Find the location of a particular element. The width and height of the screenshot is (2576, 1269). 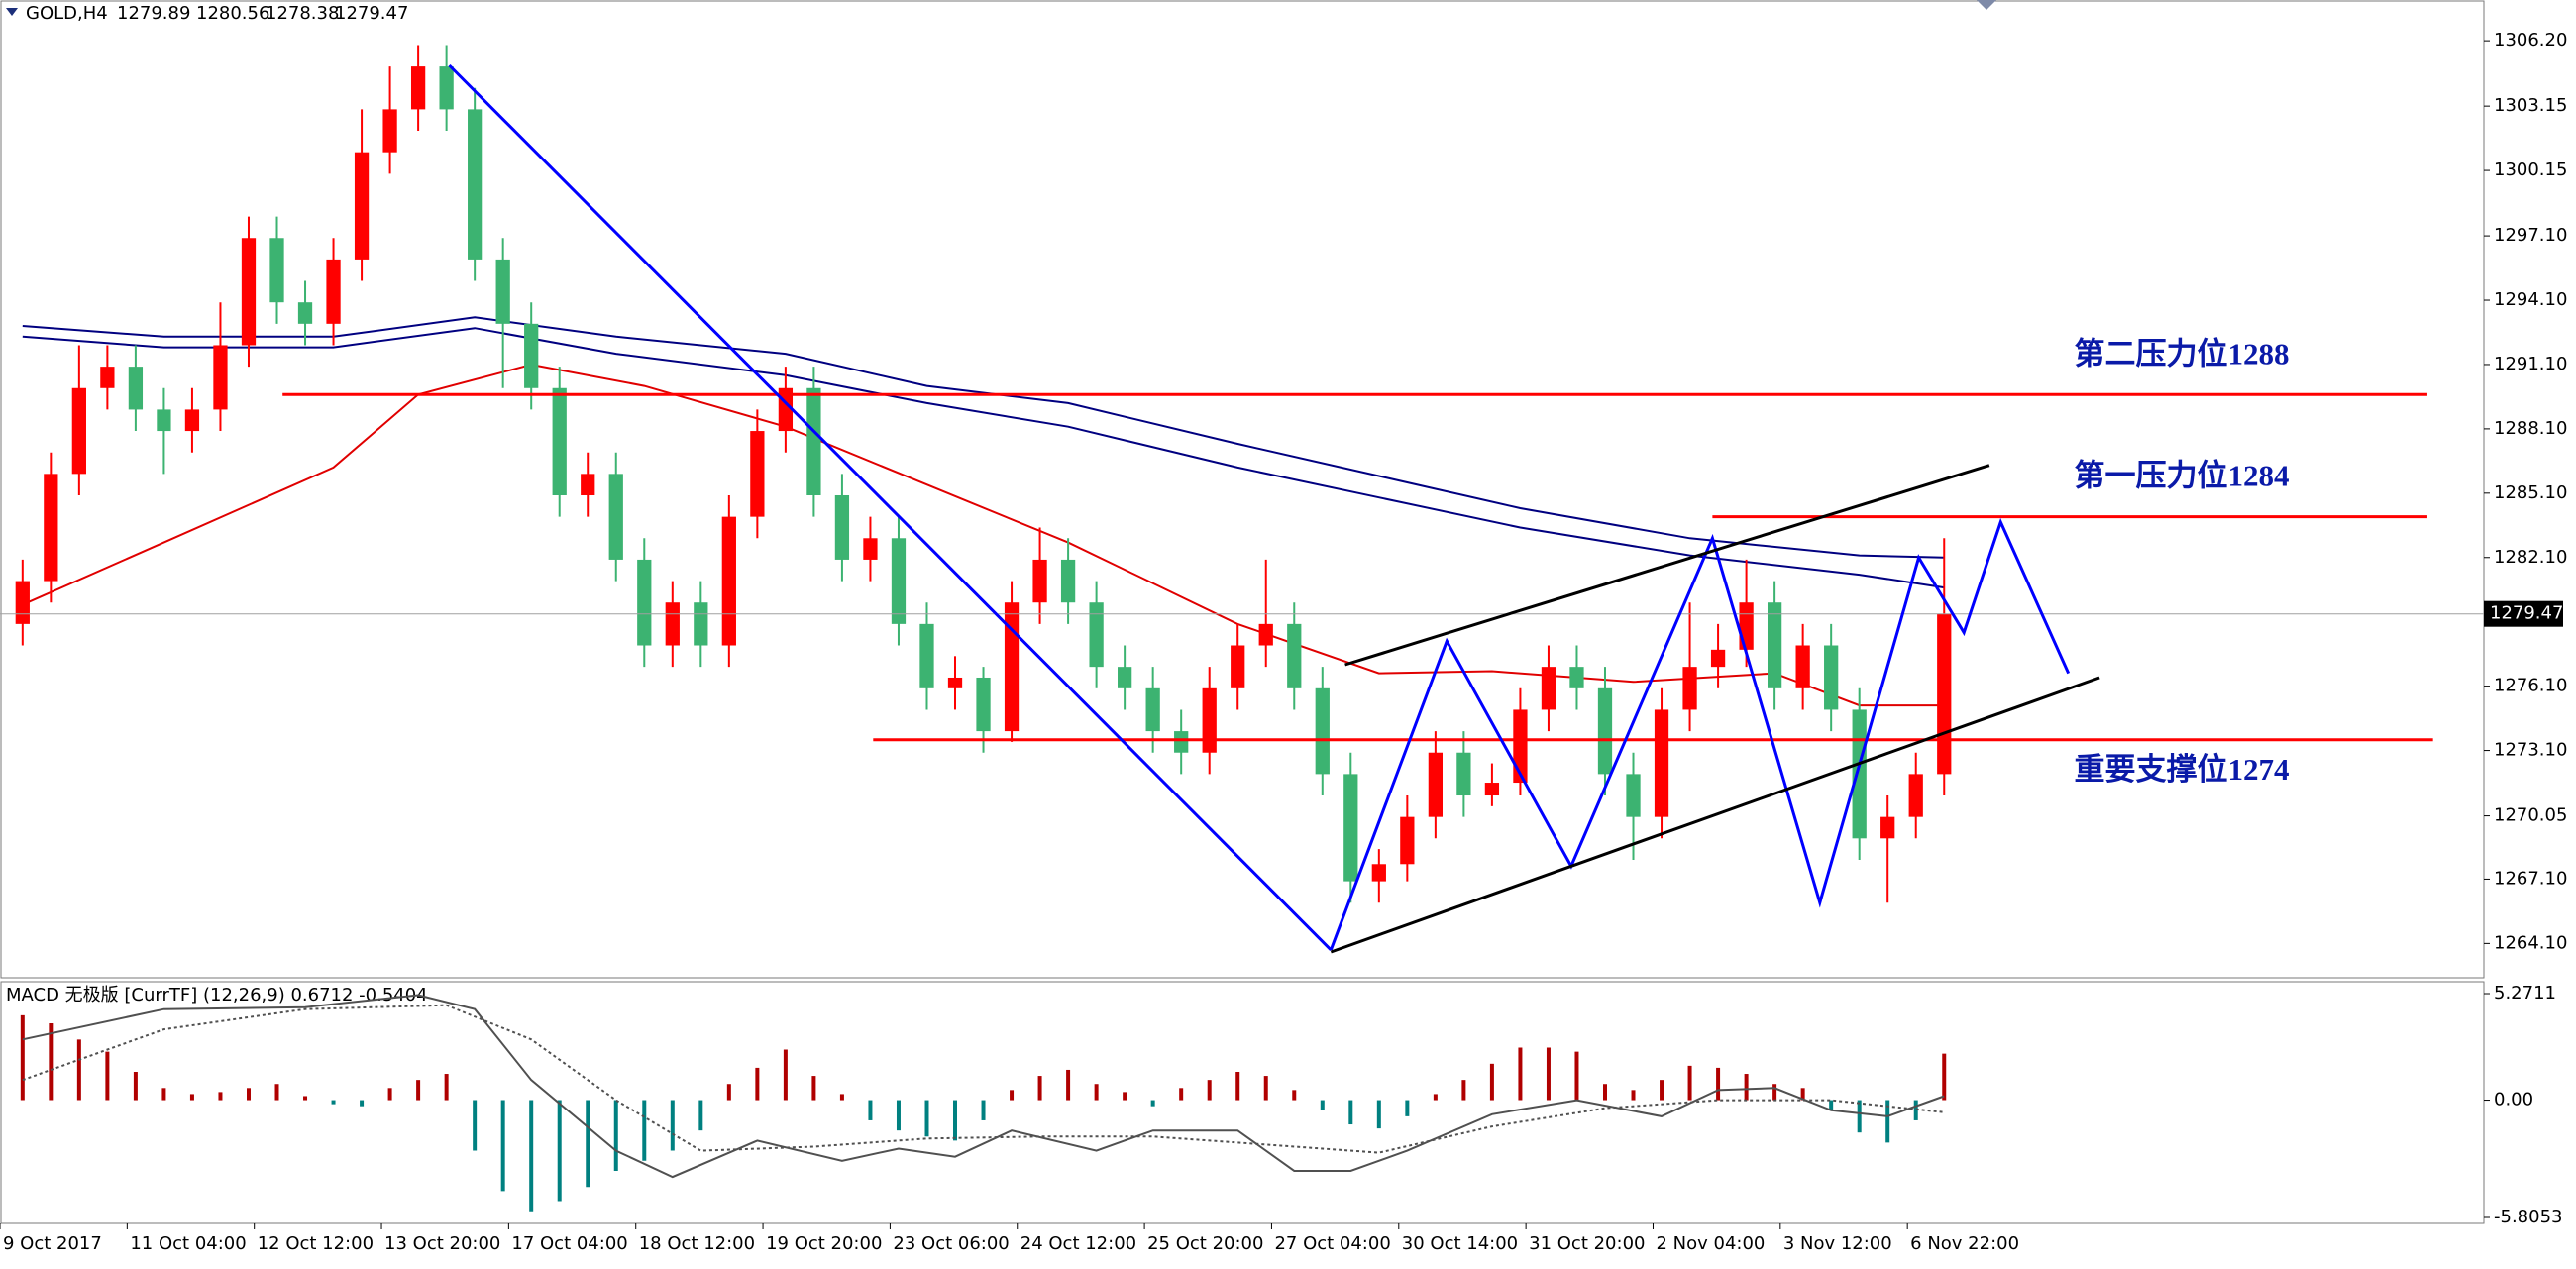

x-tick-label: 3 Nov 12:00 is located at coordinates (1837, 1243).